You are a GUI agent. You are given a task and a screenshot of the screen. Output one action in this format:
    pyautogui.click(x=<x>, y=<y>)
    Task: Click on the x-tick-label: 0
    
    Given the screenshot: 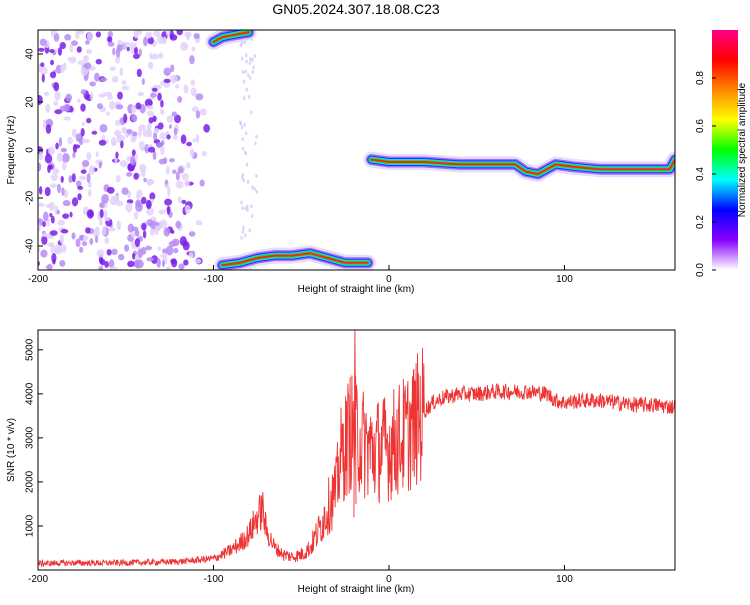 What is the action you would take?
    pyautogui.click(x=389, y=579)
    